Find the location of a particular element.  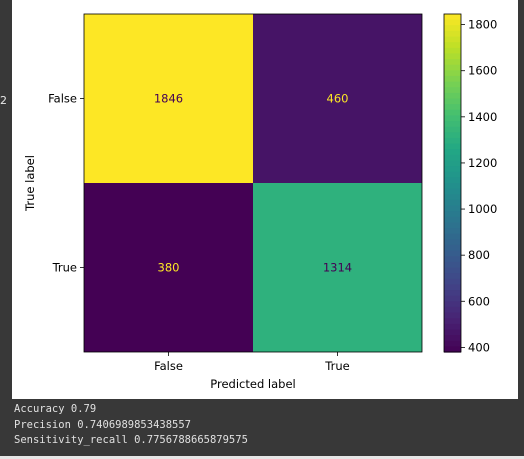

colorbar-tick-label: 1000 is located at coordinates (482, 209).